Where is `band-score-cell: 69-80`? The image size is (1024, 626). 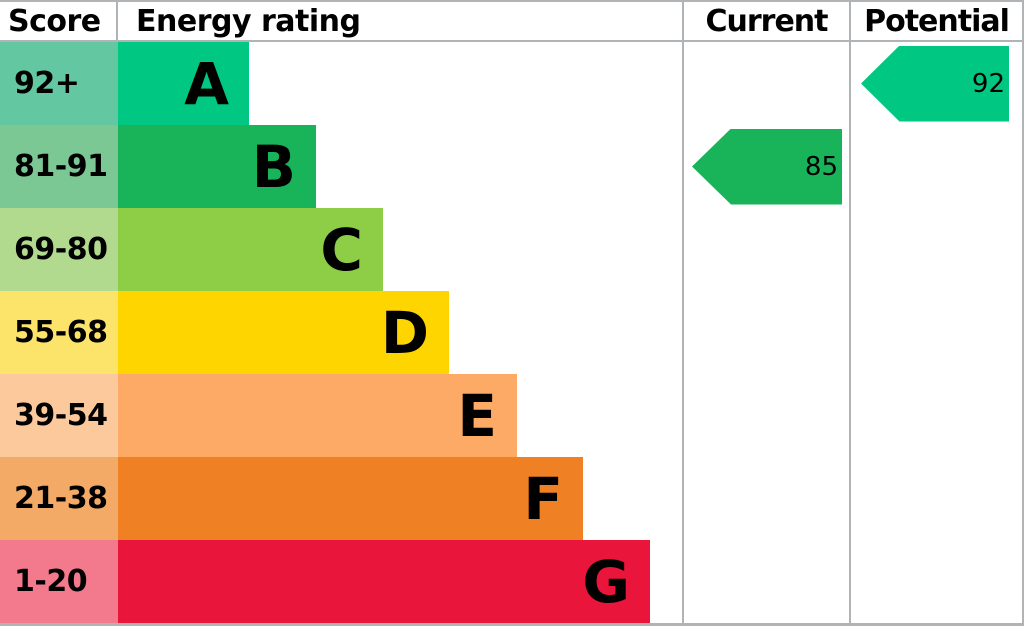
band-score-cell: 69-80 is located at coordinates (59, 249).